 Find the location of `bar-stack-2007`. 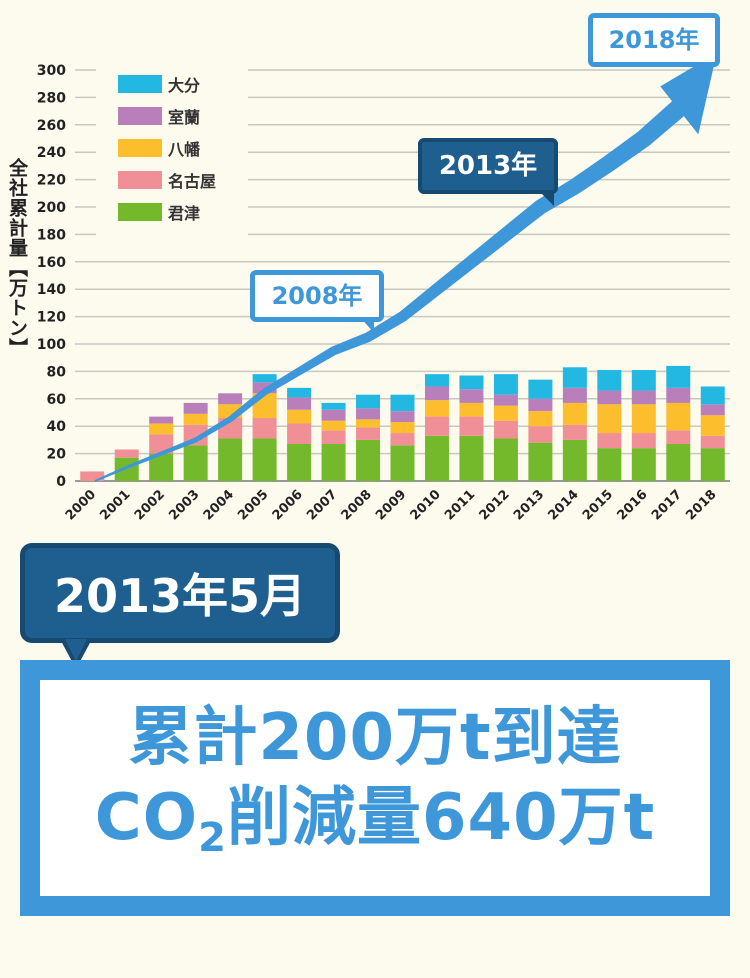

bar-stack-2007 is located at coordinates (333, 441).